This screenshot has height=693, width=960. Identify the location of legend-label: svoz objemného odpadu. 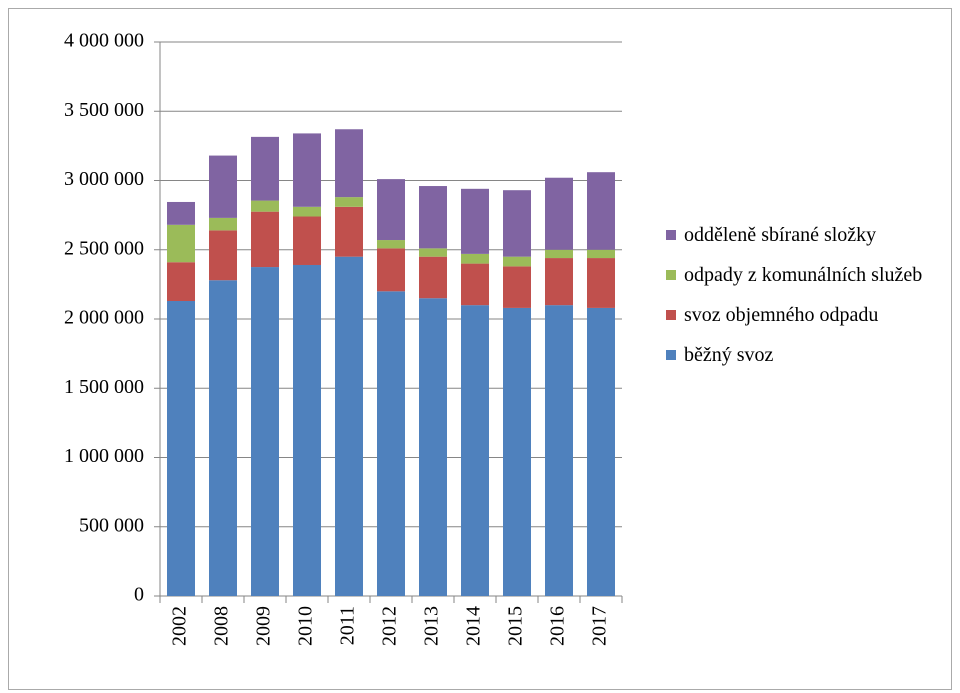
(781, 315).